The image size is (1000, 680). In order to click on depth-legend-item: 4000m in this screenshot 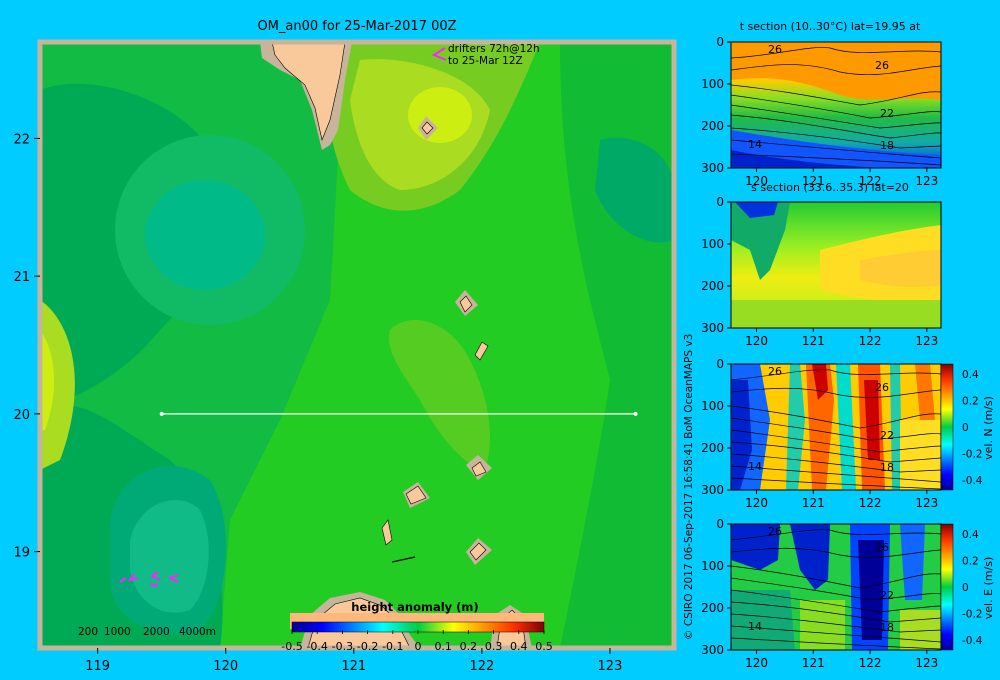, I will do `click(197, 632)`.